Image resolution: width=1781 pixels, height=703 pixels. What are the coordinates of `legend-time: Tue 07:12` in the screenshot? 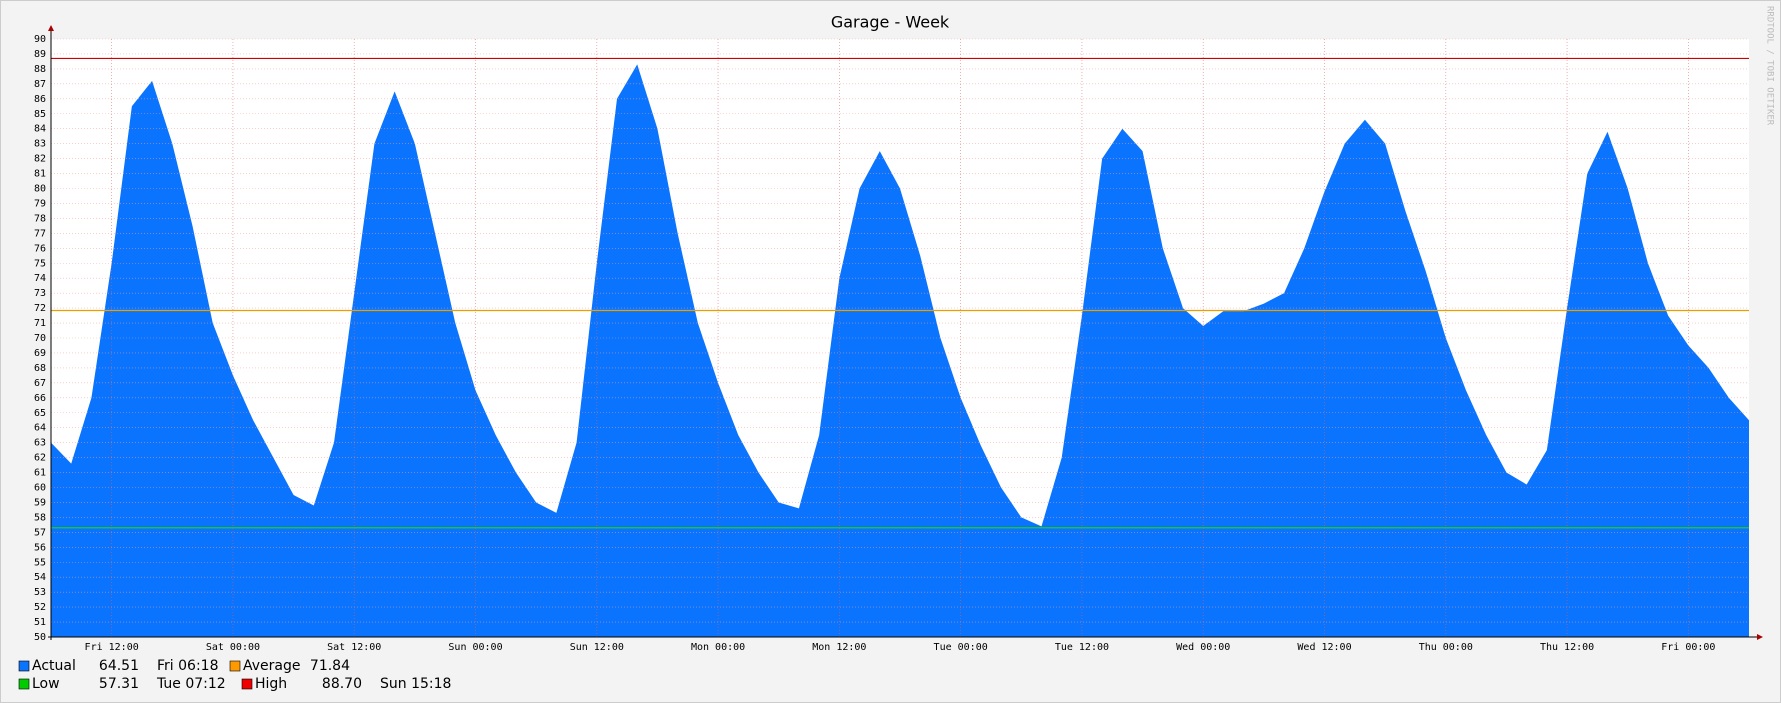 It's located at (191, 684).